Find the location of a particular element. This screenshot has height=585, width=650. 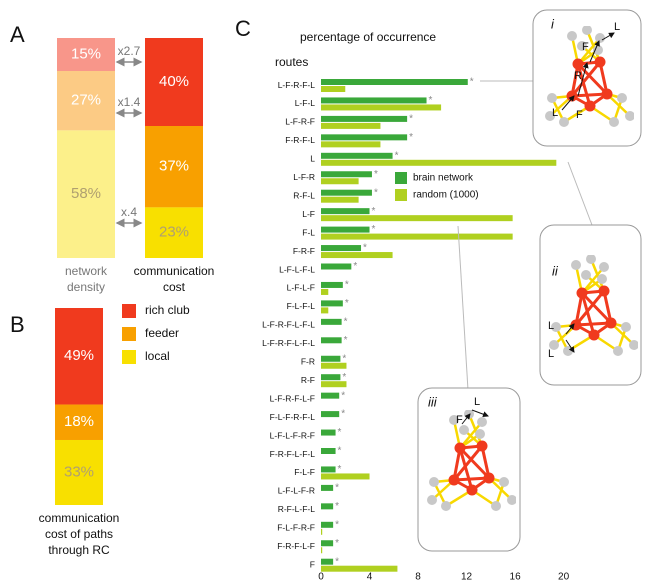

y-tick-label: R-F-L is located at coordinates (304, 195).